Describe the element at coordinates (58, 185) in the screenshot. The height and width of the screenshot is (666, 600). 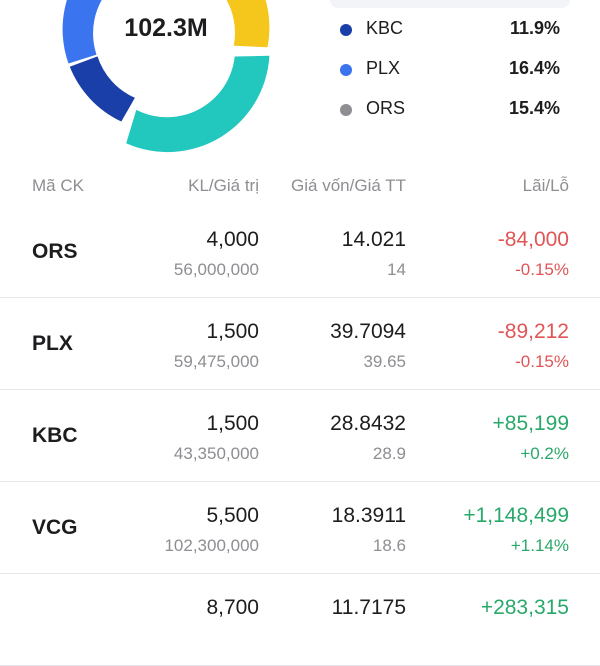
I see `header-symbol: Mã CK` at that location.